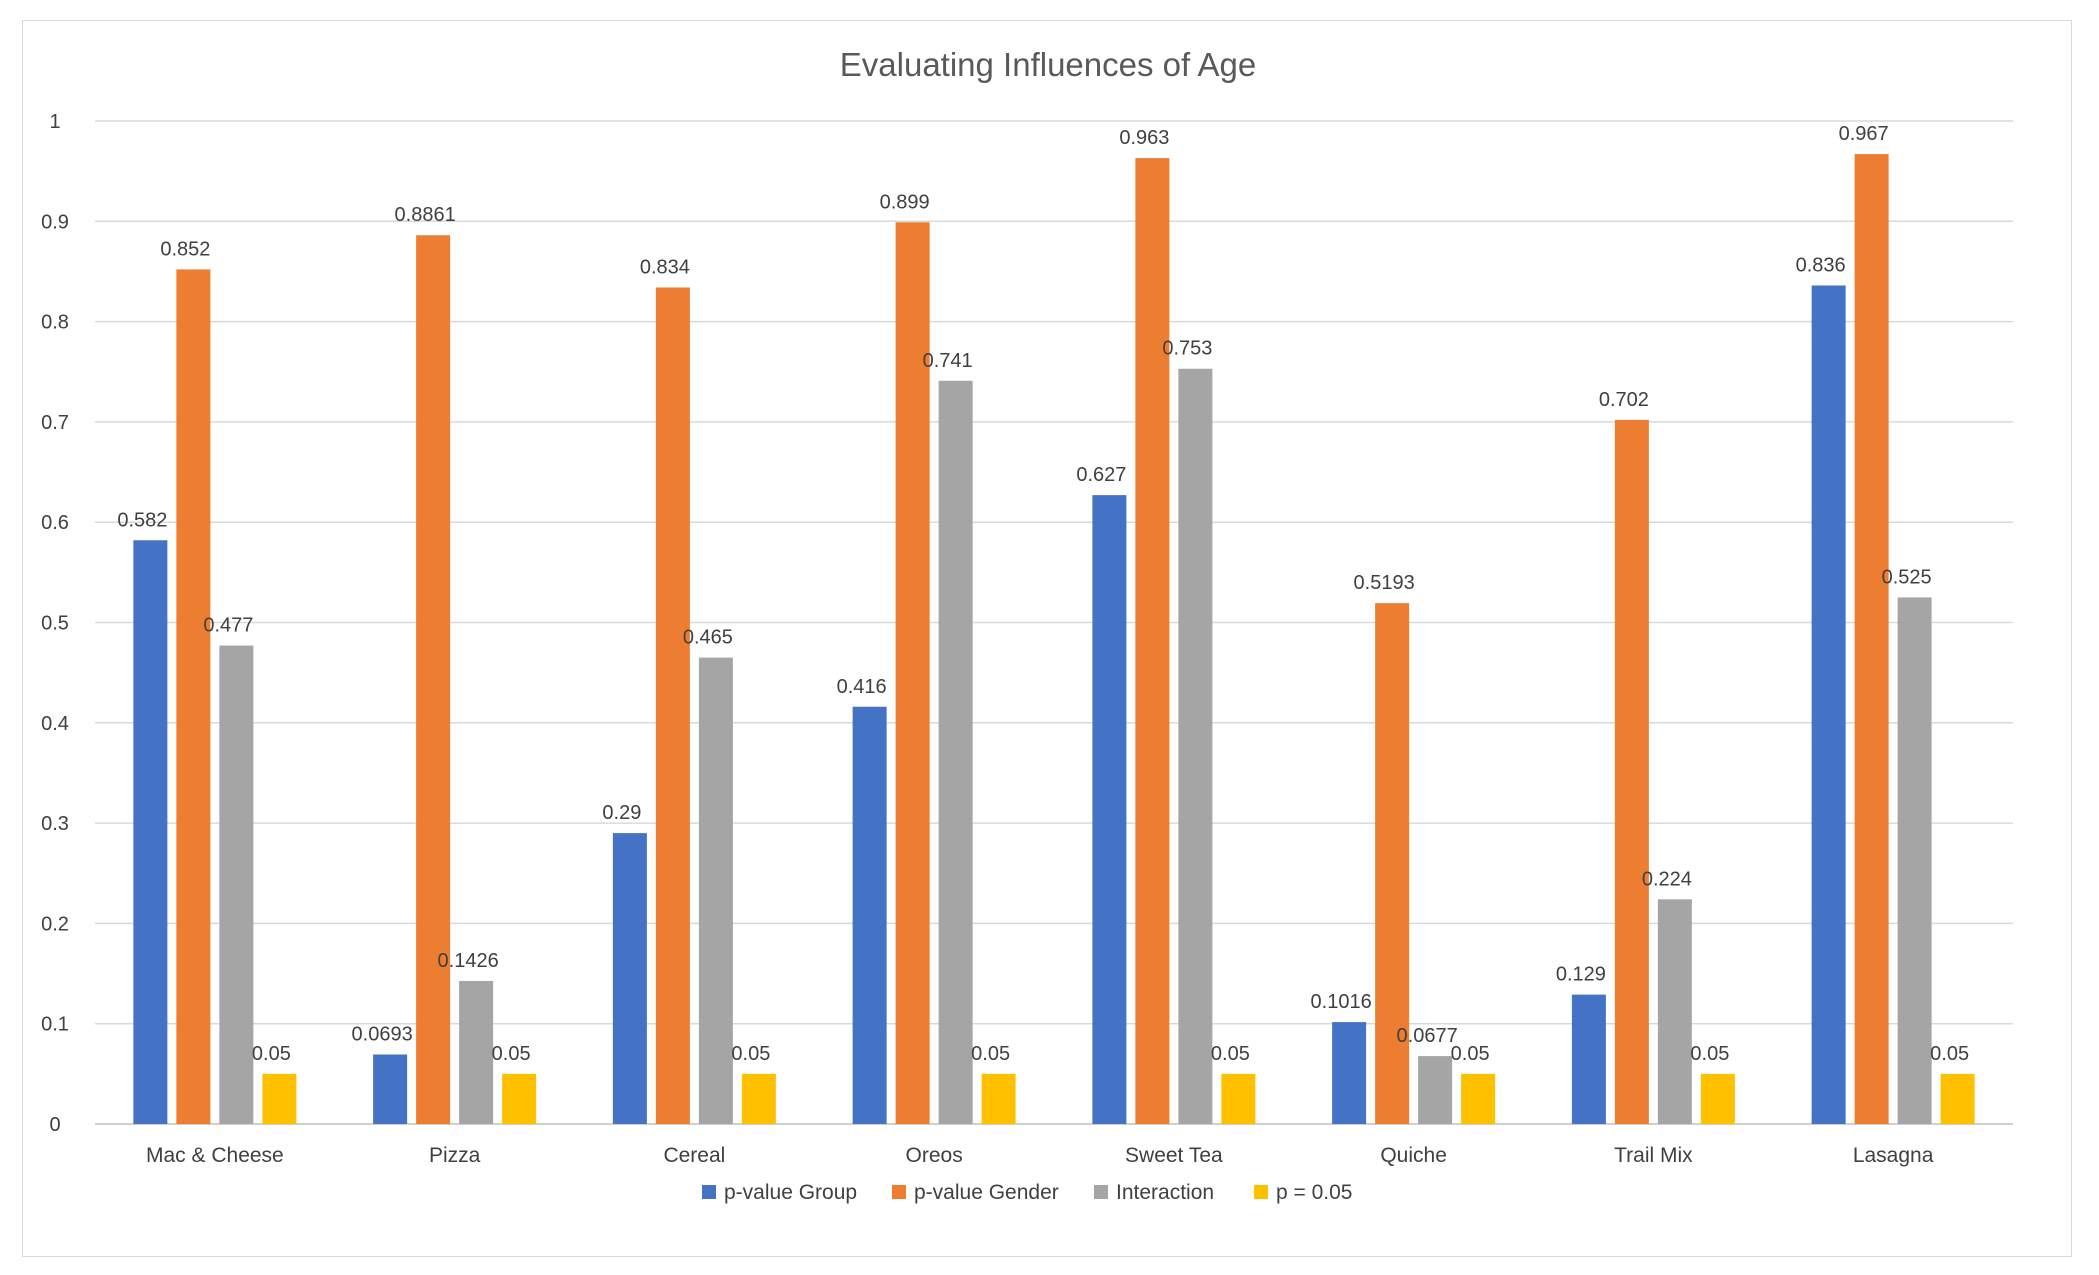 This screenshot has height=1275, width=2099. I want to click on y-tick-label: 1, so click(54, 122).